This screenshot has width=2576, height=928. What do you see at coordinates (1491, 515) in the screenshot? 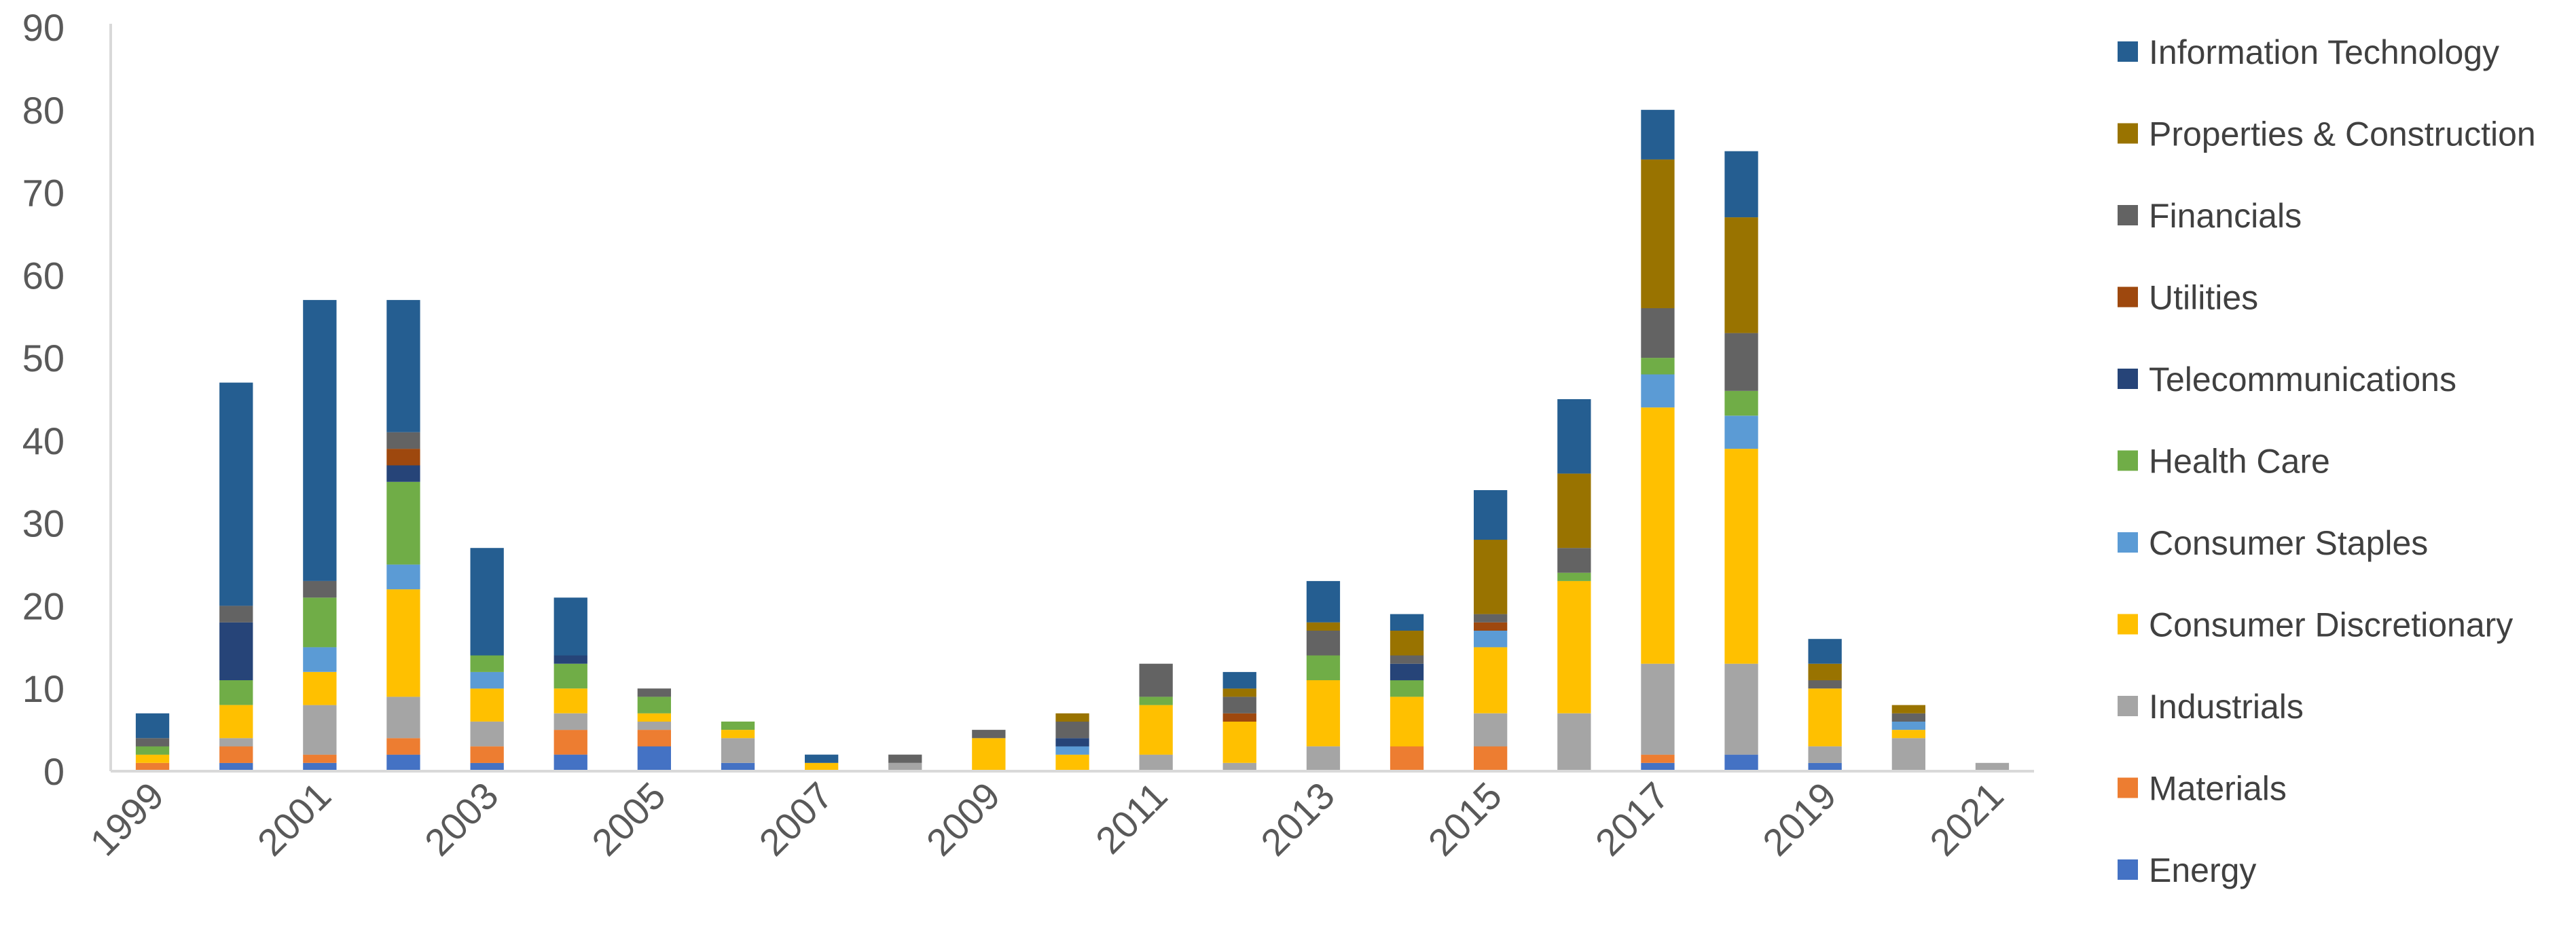
I see `bar-segment-2015-information-technology` at bounding box center [1491, 515].